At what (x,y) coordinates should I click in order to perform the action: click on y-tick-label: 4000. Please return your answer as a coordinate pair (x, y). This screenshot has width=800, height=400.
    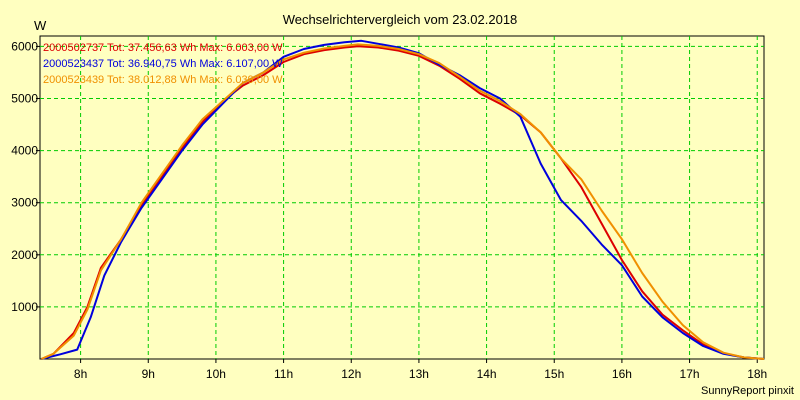
    Looking at the image, I should click on (24, 151).